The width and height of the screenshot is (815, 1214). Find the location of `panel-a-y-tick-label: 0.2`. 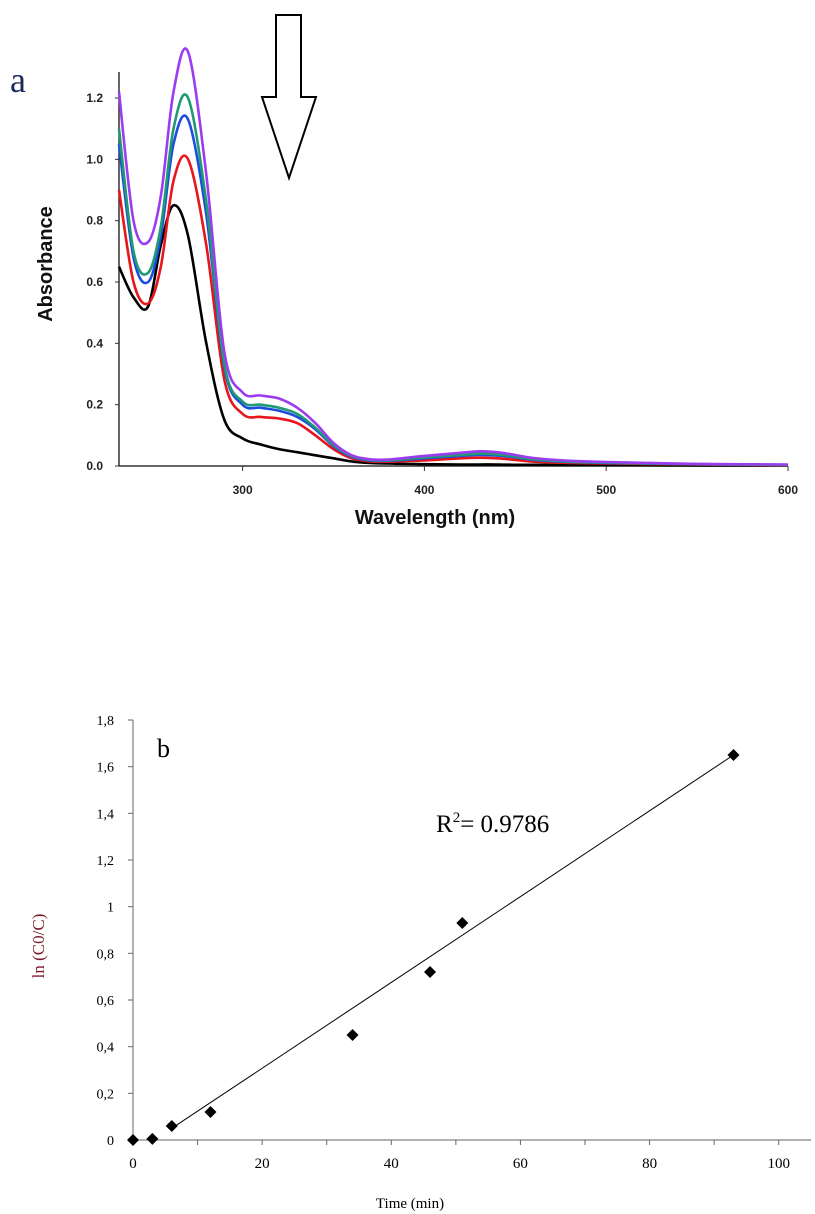

panel-a-y-tick-label: 0.2 is located at coordinates (94, 405).